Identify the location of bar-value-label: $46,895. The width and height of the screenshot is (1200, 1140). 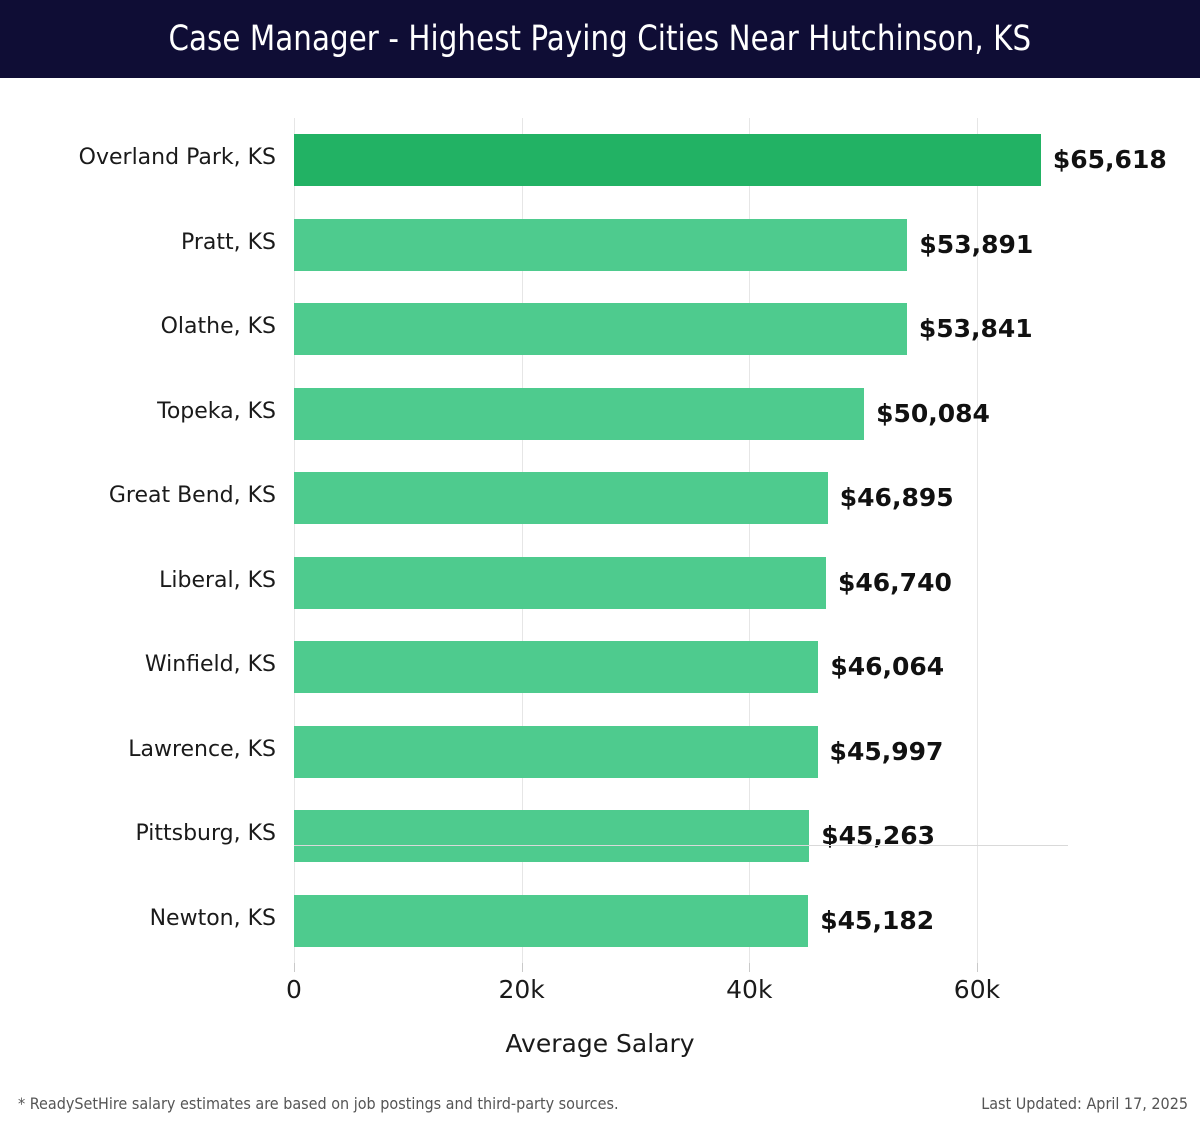
(896, 497).